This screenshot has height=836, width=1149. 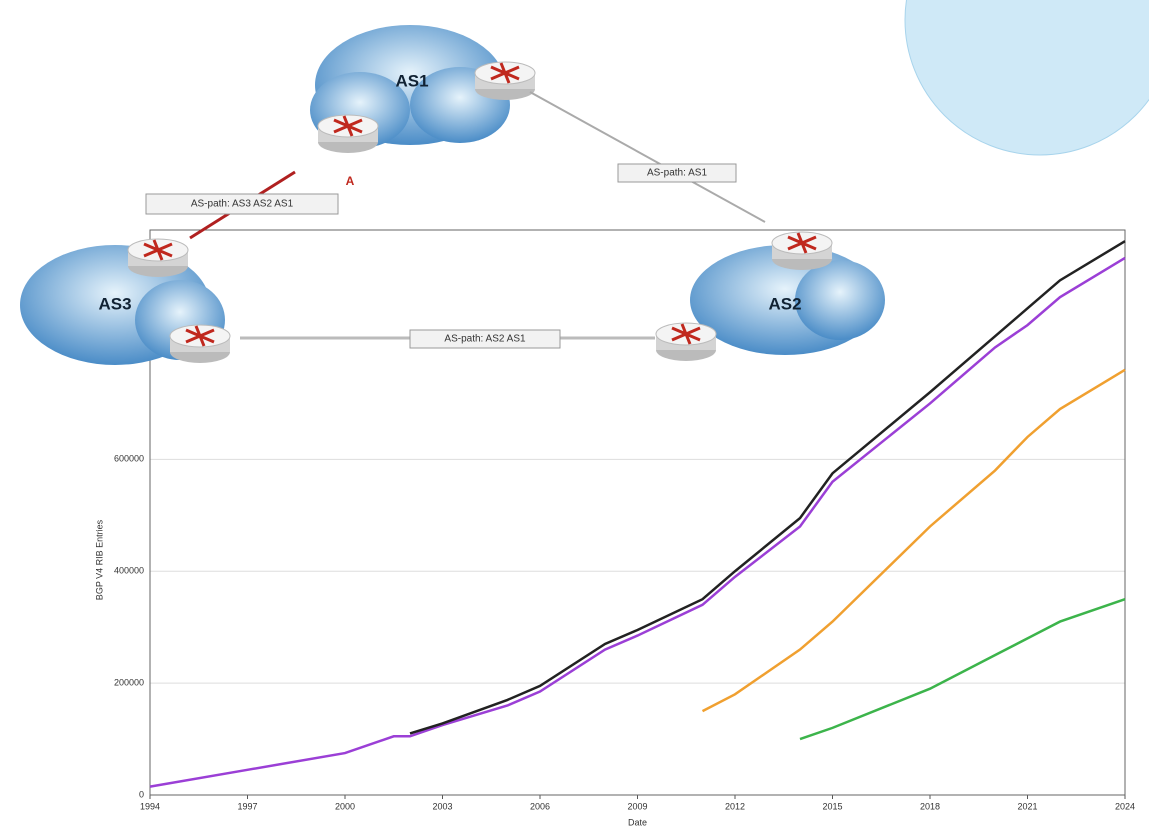 I want to click on x-tick-label: 2003, so click(x=442, y=806).